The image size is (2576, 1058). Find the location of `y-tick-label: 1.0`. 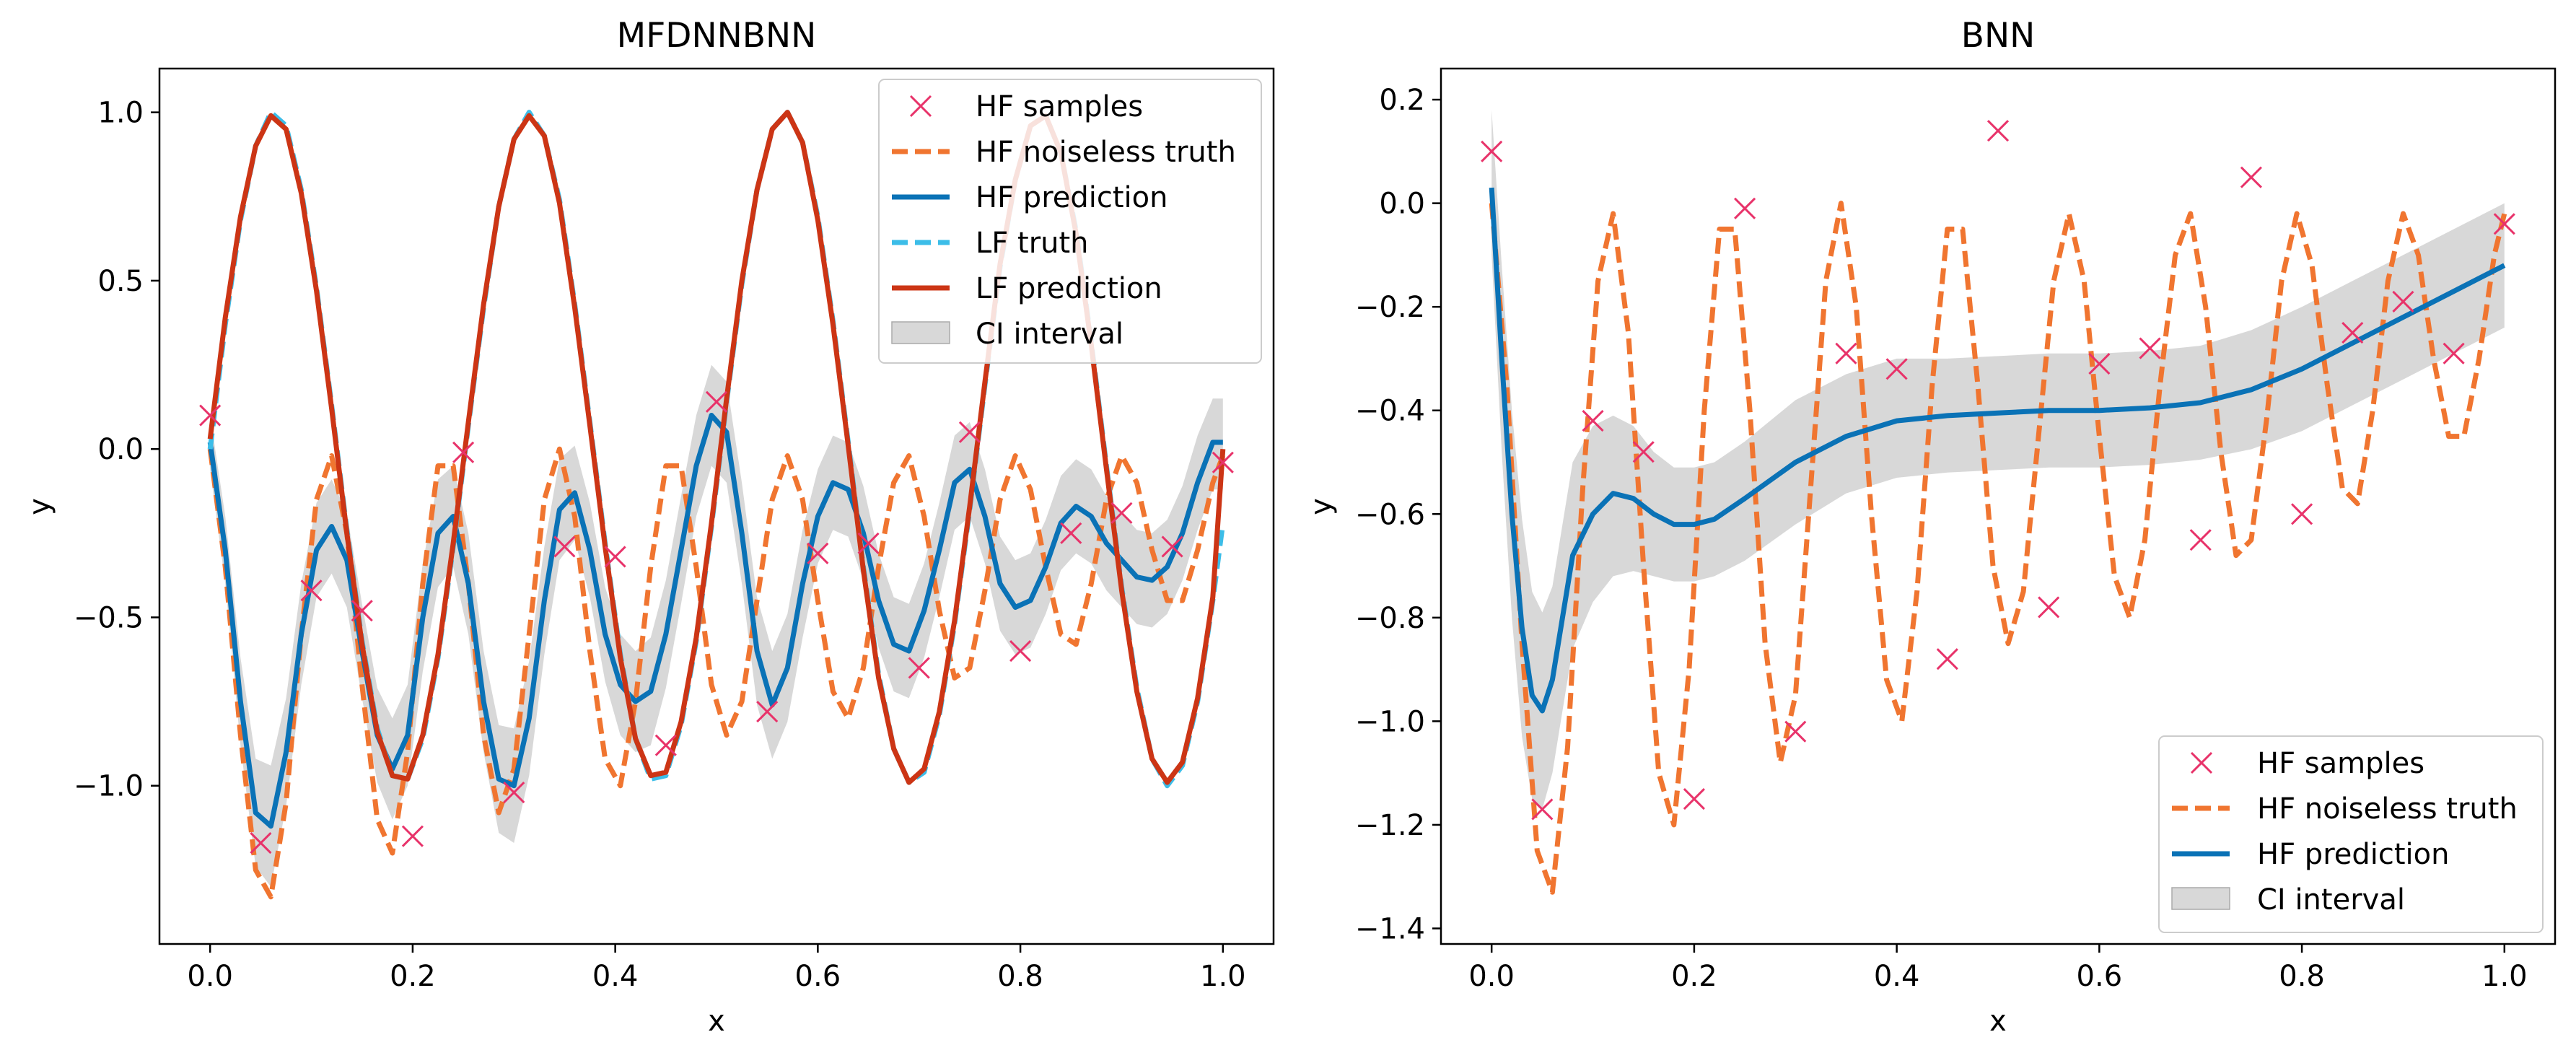

y-tick-label: 1.0 is located at coordinates (120, 113).